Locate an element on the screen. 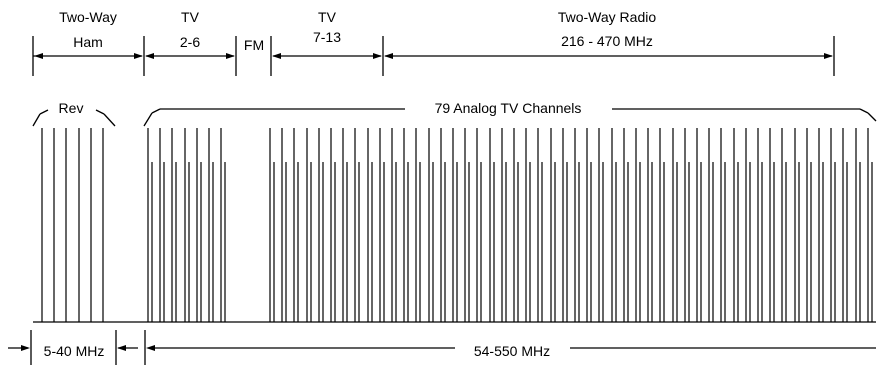 This screenshot has width=878, height=368. return-band-label: 5-40 MHz is located at coordinates (74, 351).